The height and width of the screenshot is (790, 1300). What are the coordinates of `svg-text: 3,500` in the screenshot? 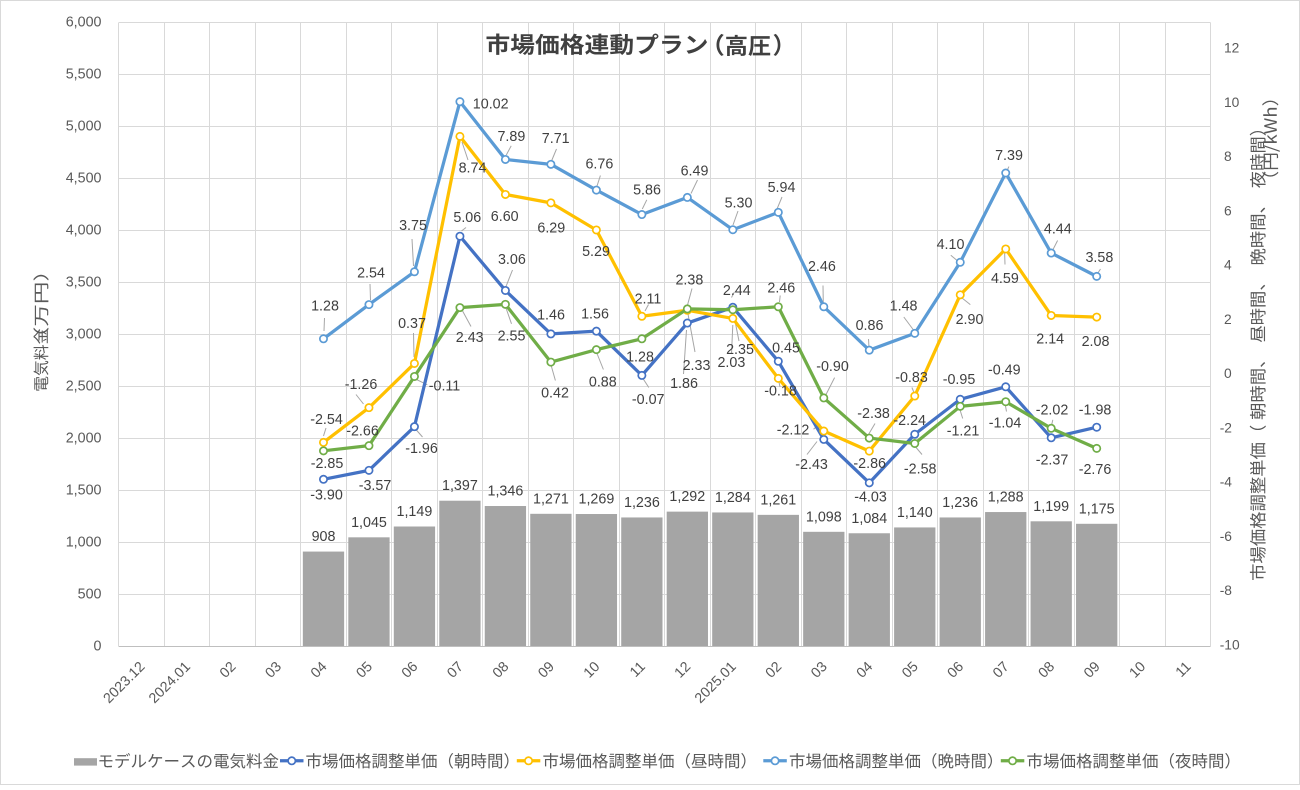 It's located at (84, 282).